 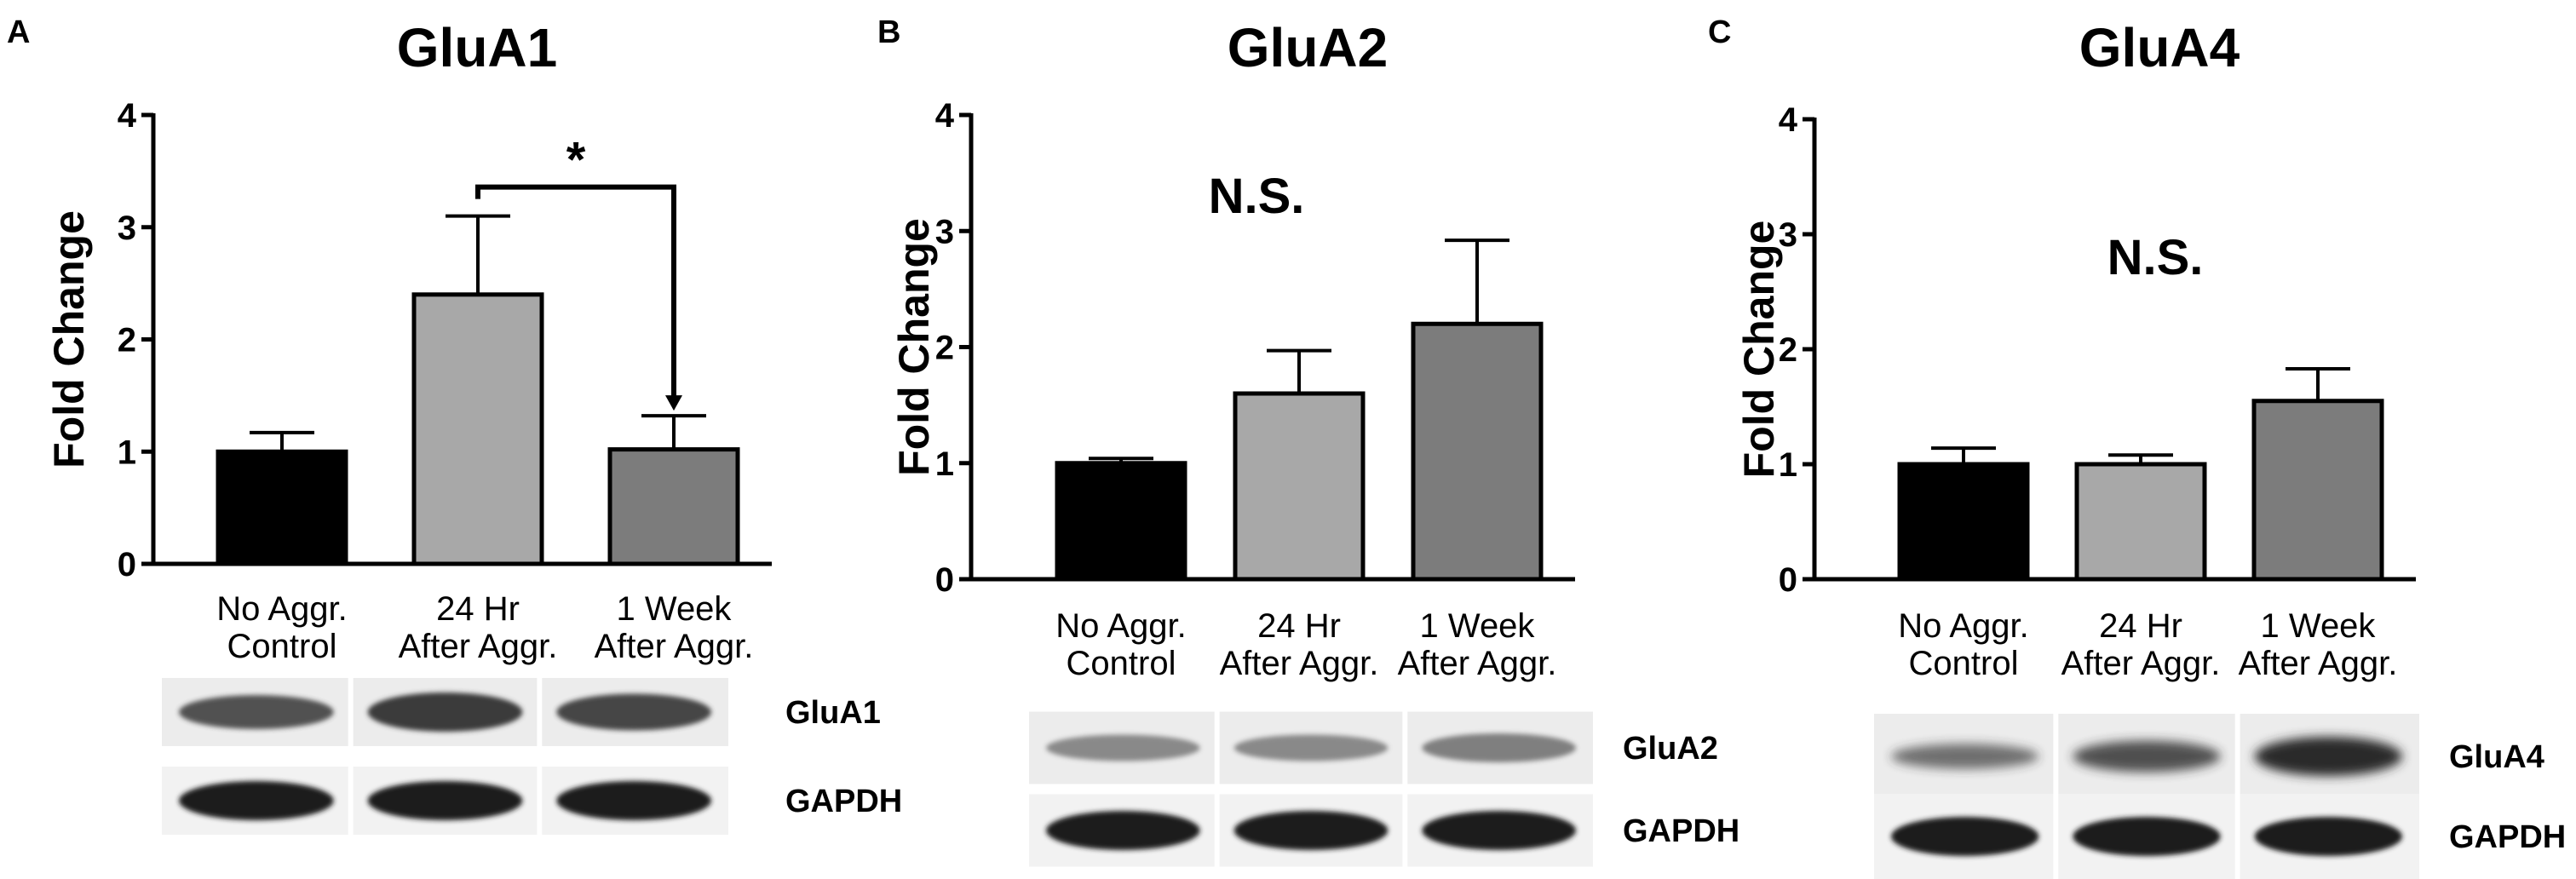 I want to click on blot-label: GluA1, so click(x=833, y=713).